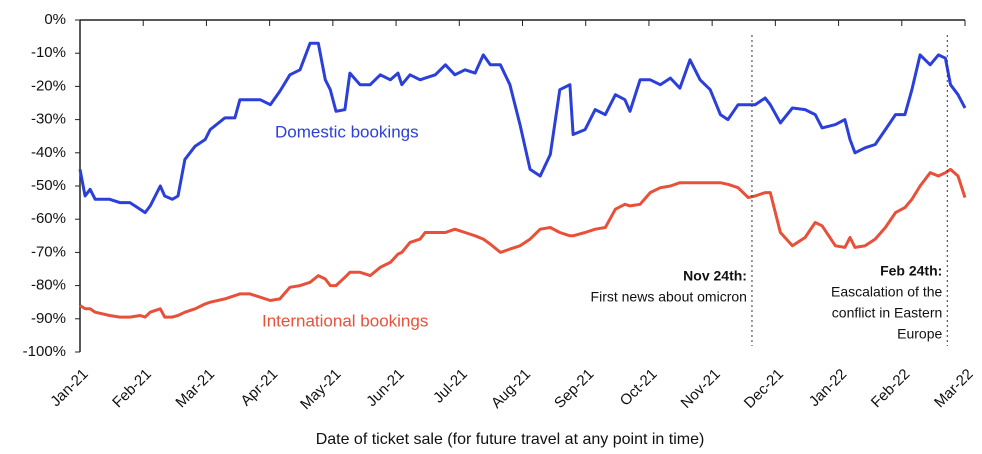 This screenshot has width=982, height=454. Describe the element at coordinates (701, 389) in the screenshot. I see `x-tick-label: Nov-21` at that location.